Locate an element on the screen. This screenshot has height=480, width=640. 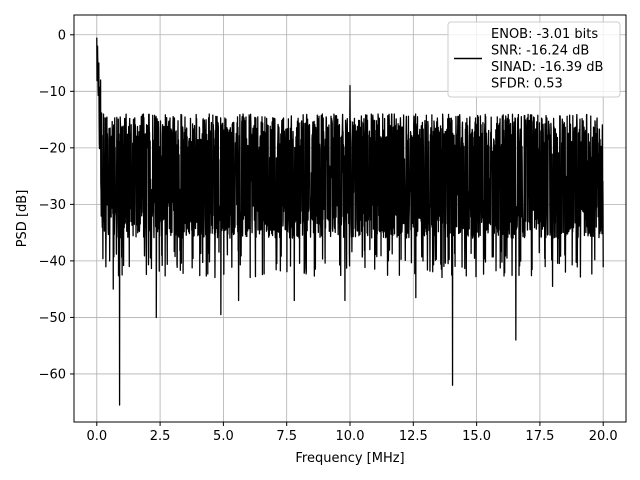
legend-entry-sinad: SINAD: -16.39 dB is located at coordinates (547, 67).